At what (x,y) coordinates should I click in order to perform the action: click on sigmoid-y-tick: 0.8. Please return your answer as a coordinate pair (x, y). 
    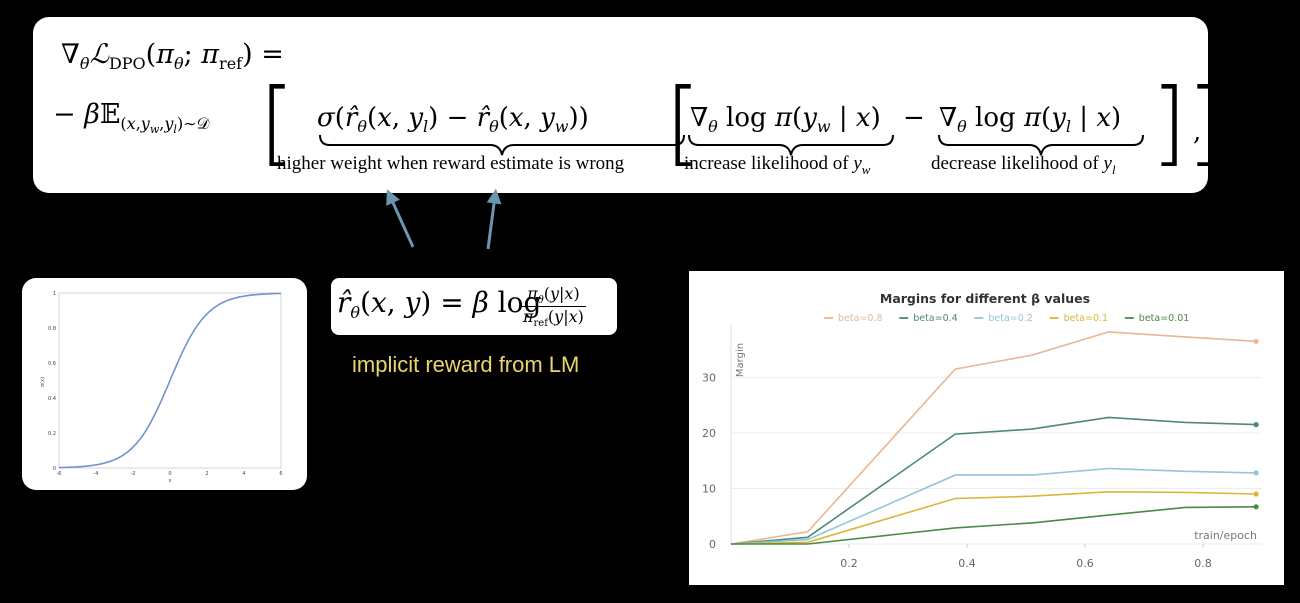
    Looking at the image, I should click on (52, 329).